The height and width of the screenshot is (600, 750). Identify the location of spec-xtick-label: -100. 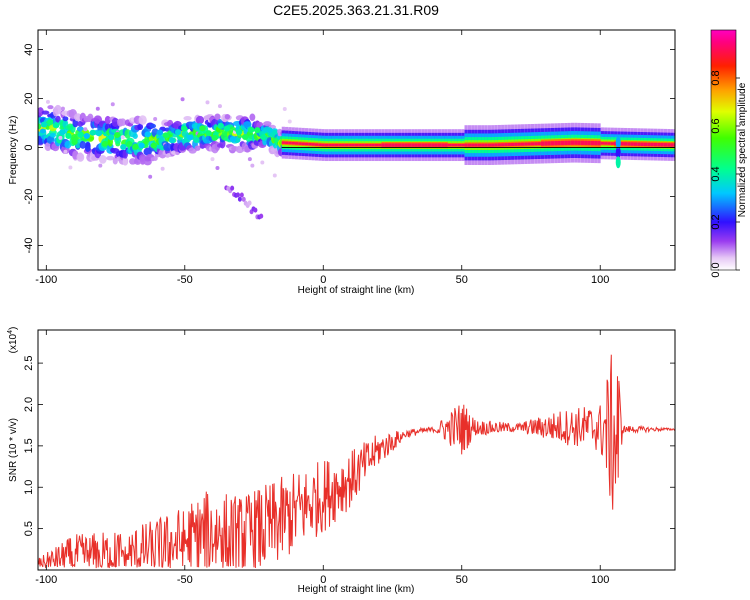
(46, 280).